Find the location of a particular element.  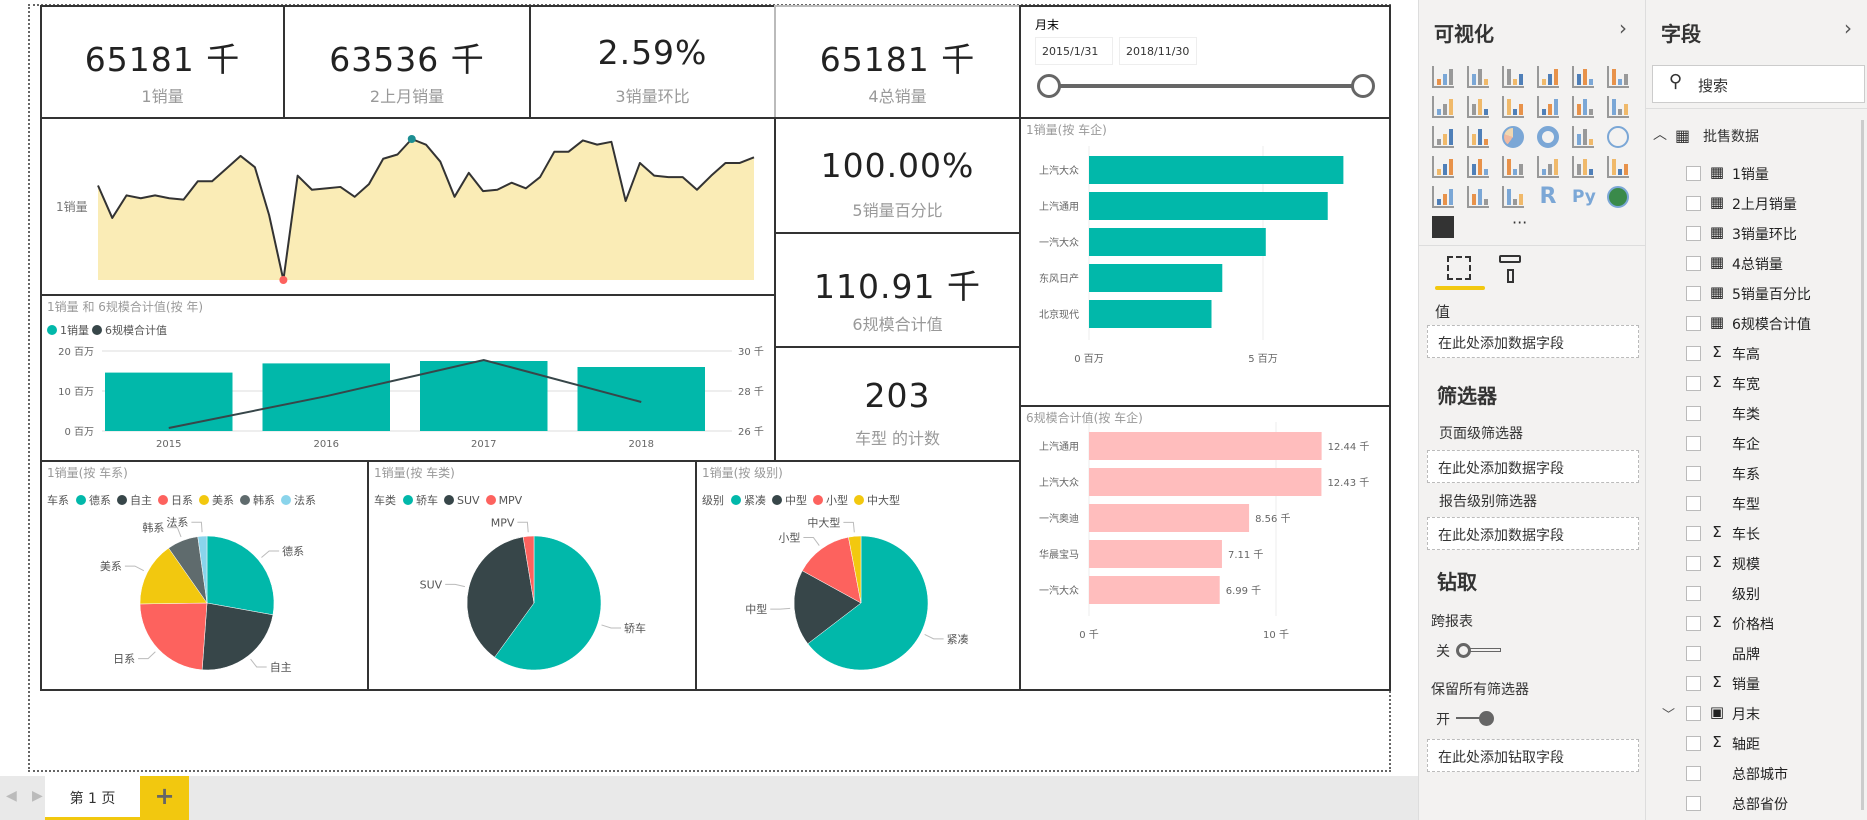

field-item: Σ 规模 is located at coordinates (1751, 565).